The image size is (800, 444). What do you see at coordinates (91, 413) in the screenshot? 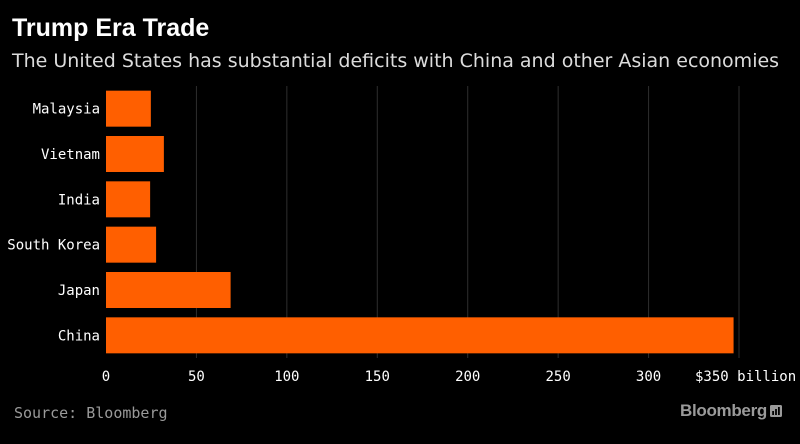
I see `source-note: Source: Bloomberg` at bounding box center [91, 413].